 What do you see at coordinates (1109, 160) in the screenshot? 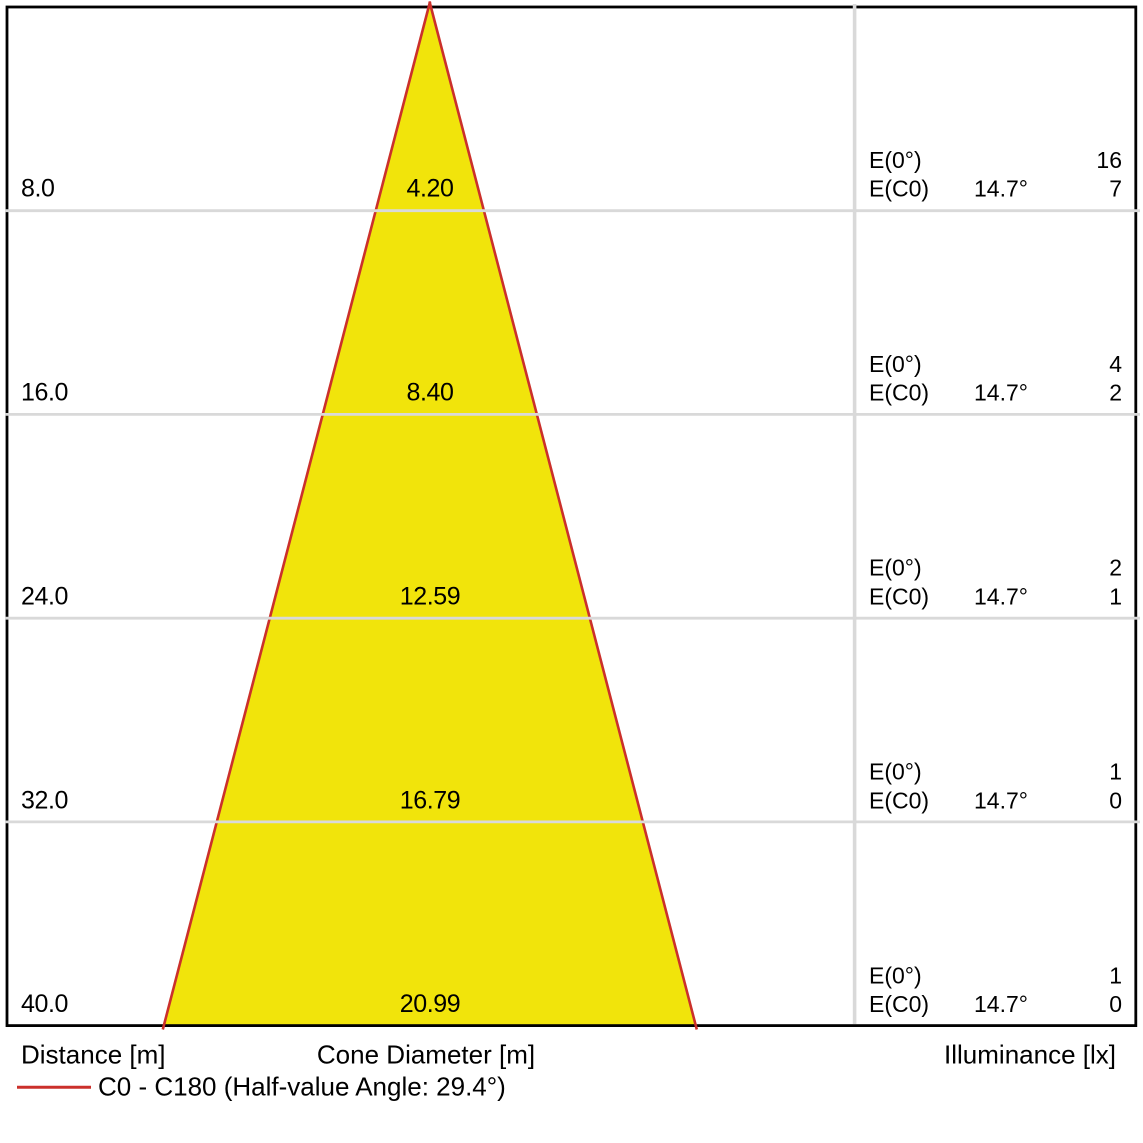
I see `svg-text: 16` at bounding box center [1109, 160].